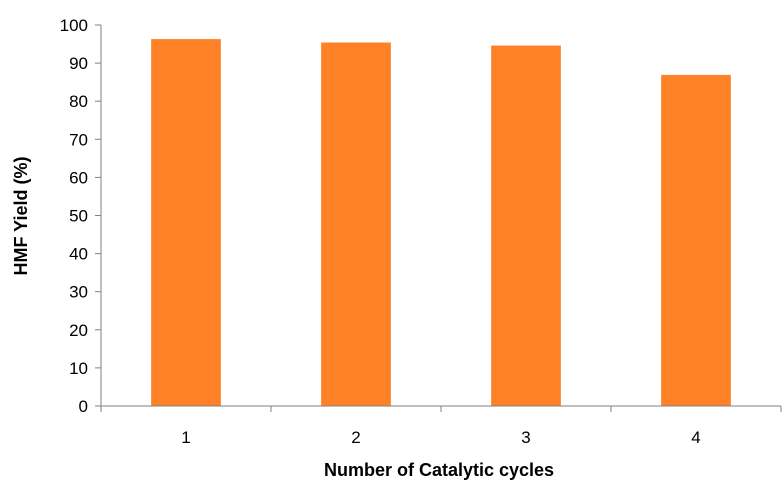  I want to click on y-tick-label: 60, so click(78, 177).